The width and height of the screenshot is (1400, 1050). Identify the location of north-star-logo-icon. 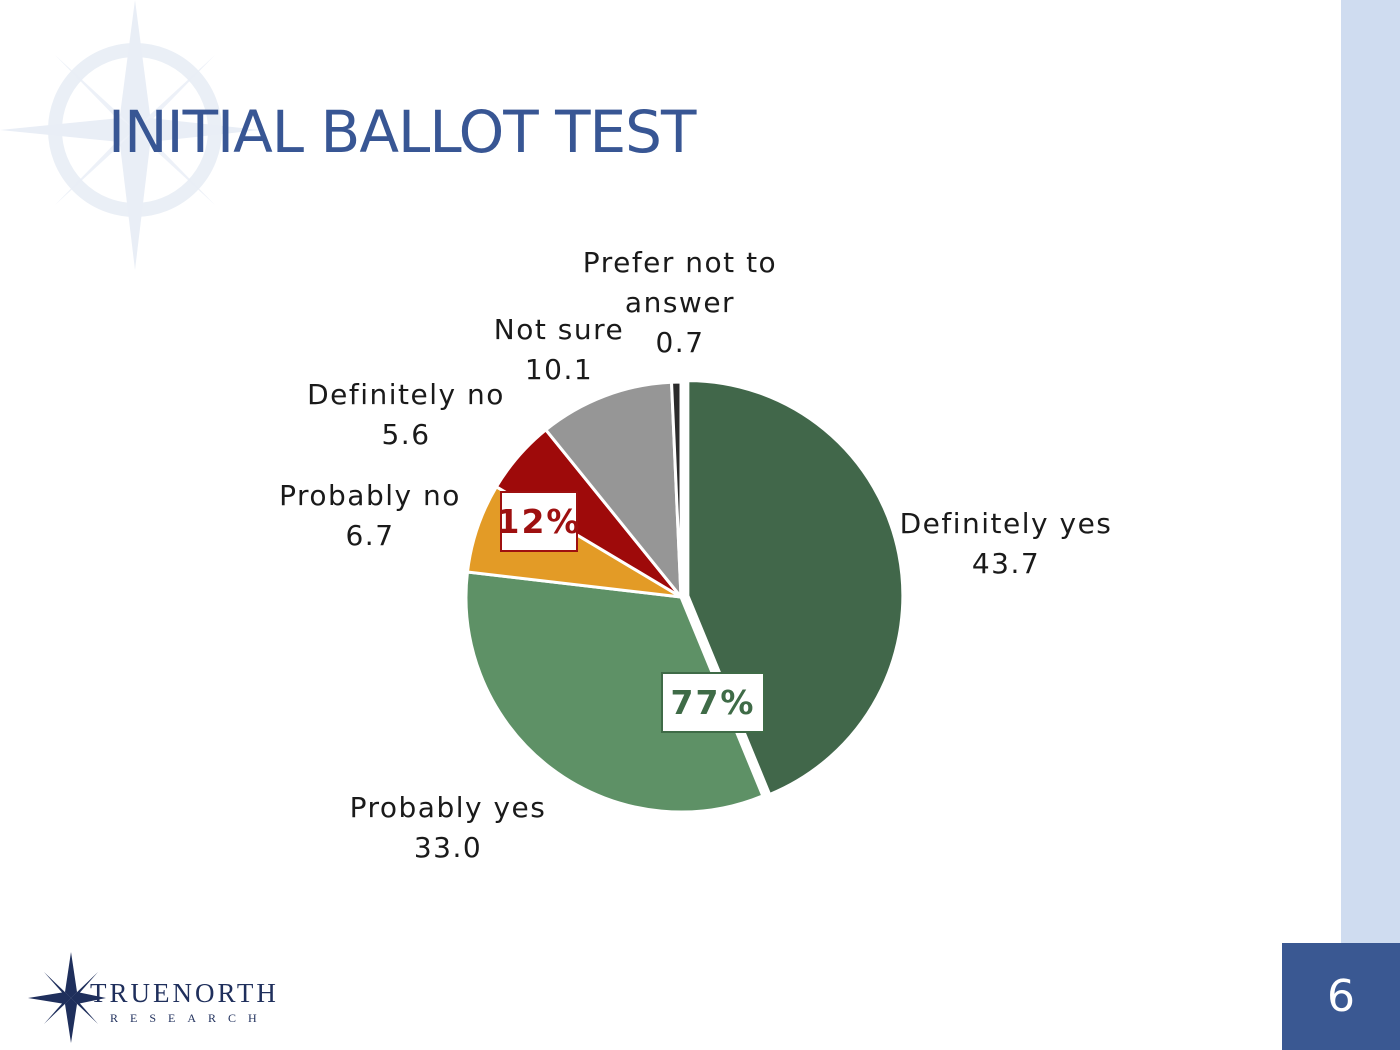
(67, 997).